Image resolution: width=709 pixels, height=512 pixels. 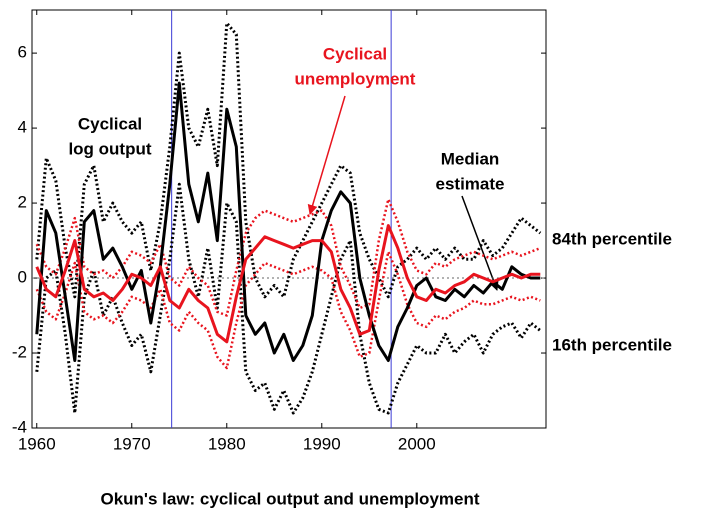 I want to click on annotation: 84th percentile, so click(x=612, y=238).